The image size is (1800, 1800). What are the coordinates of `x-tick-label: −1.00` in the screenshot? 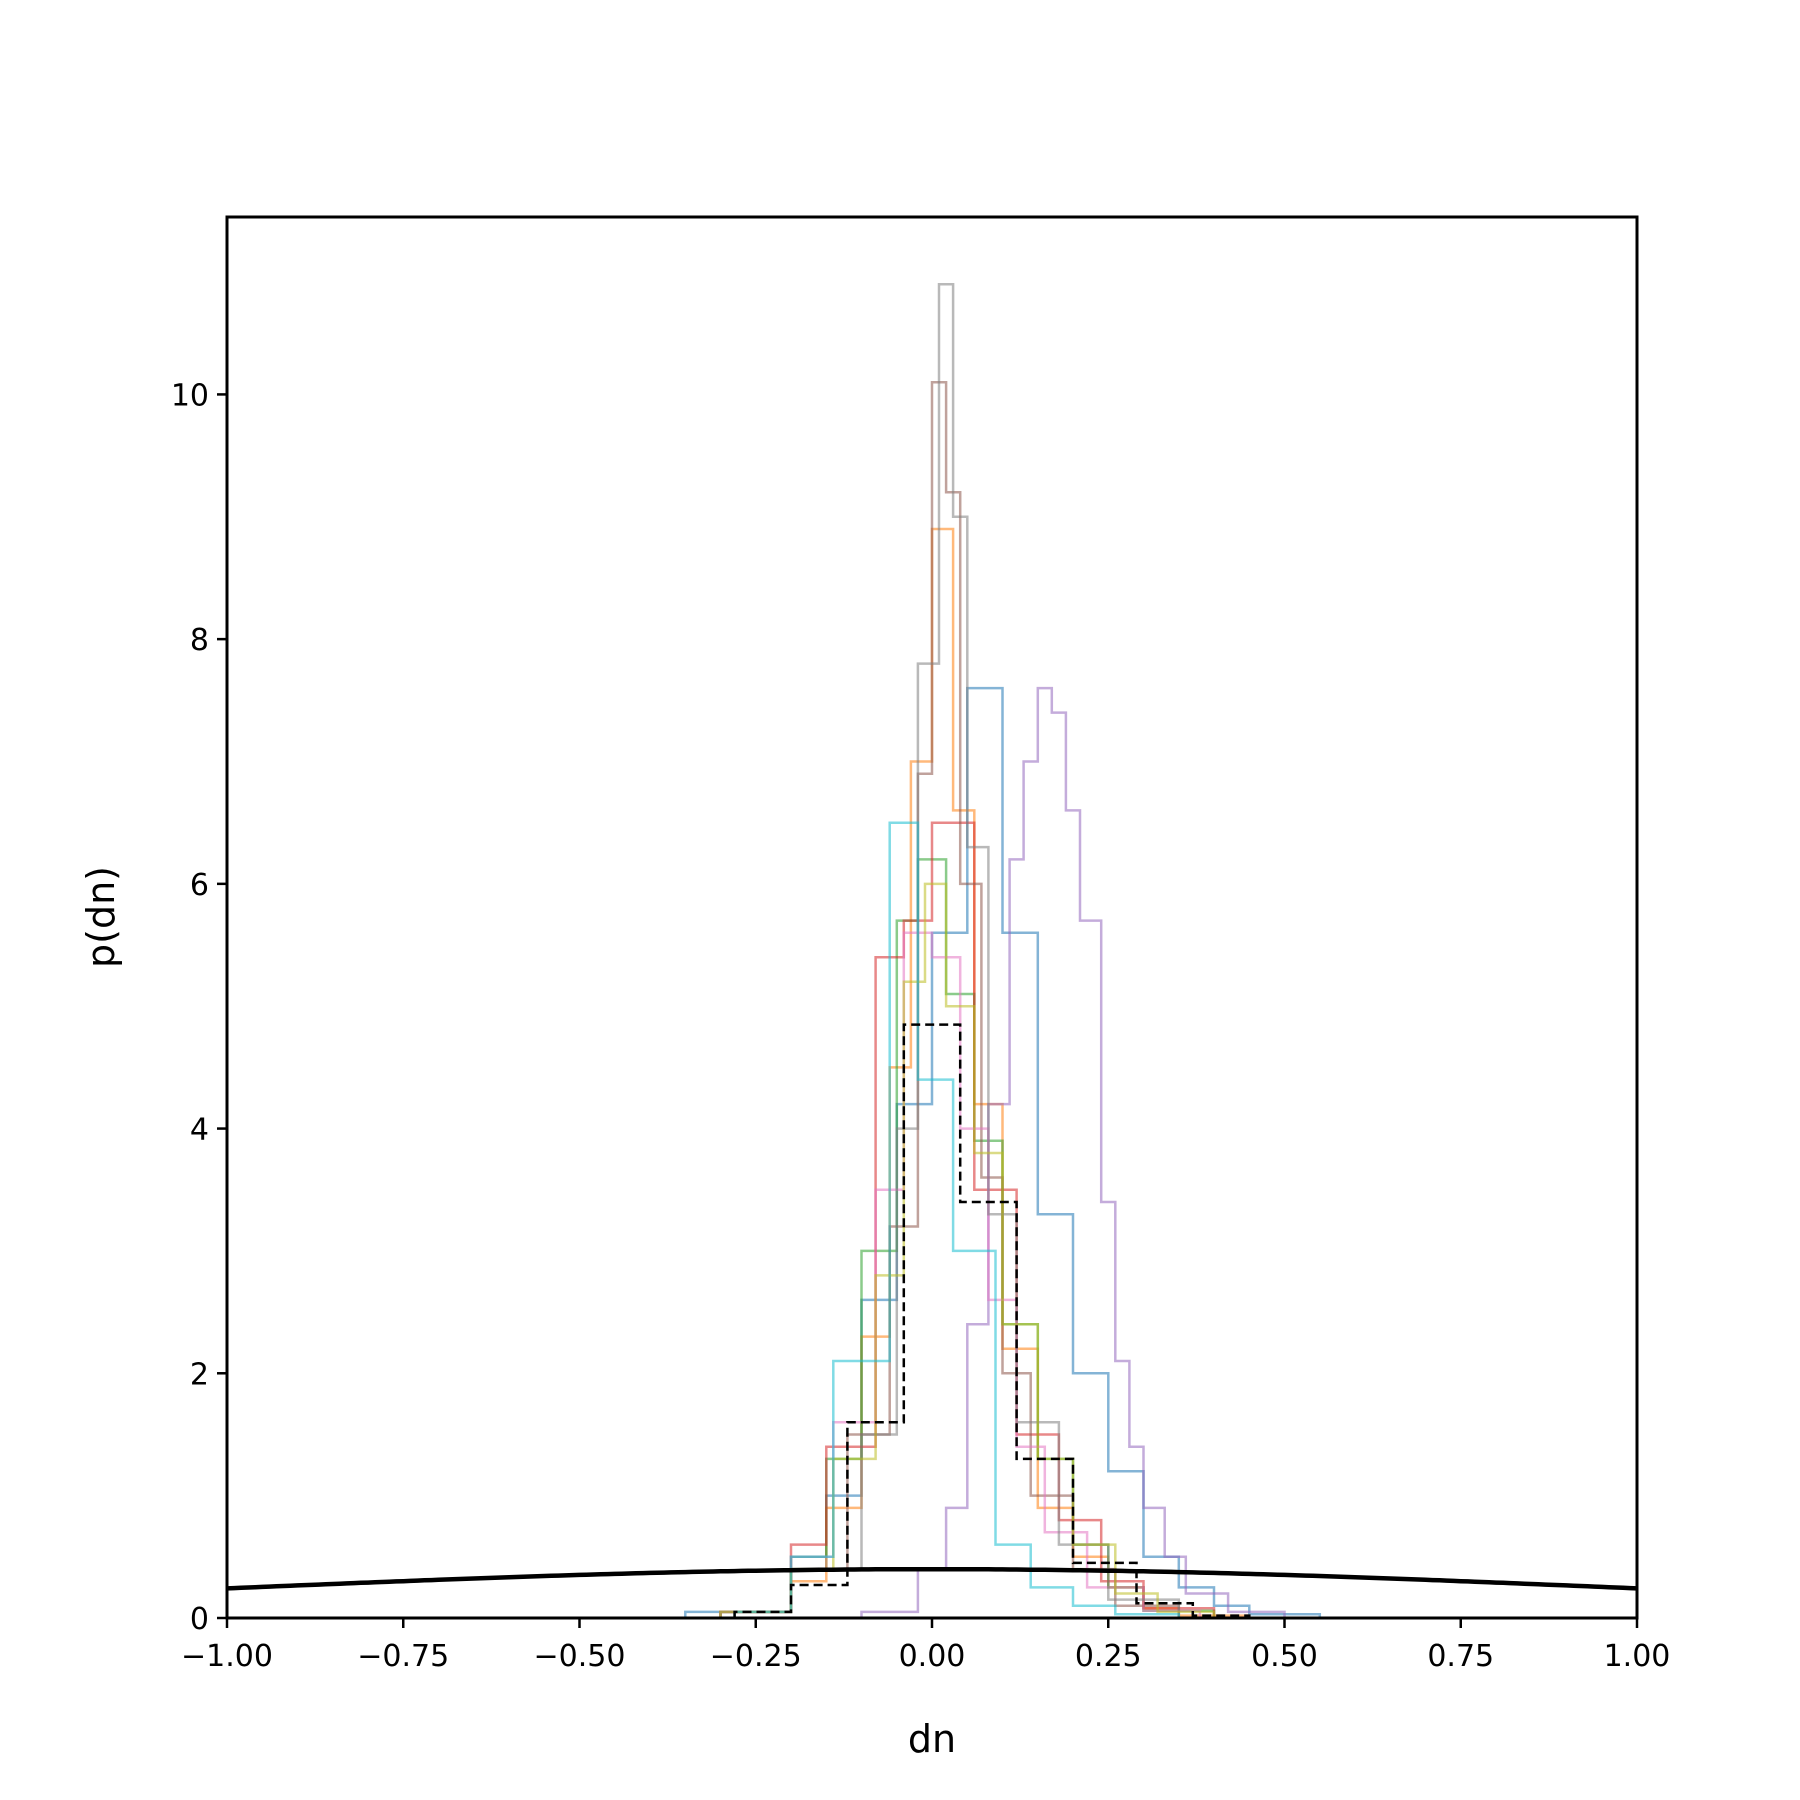 It's located at (227, 1656).